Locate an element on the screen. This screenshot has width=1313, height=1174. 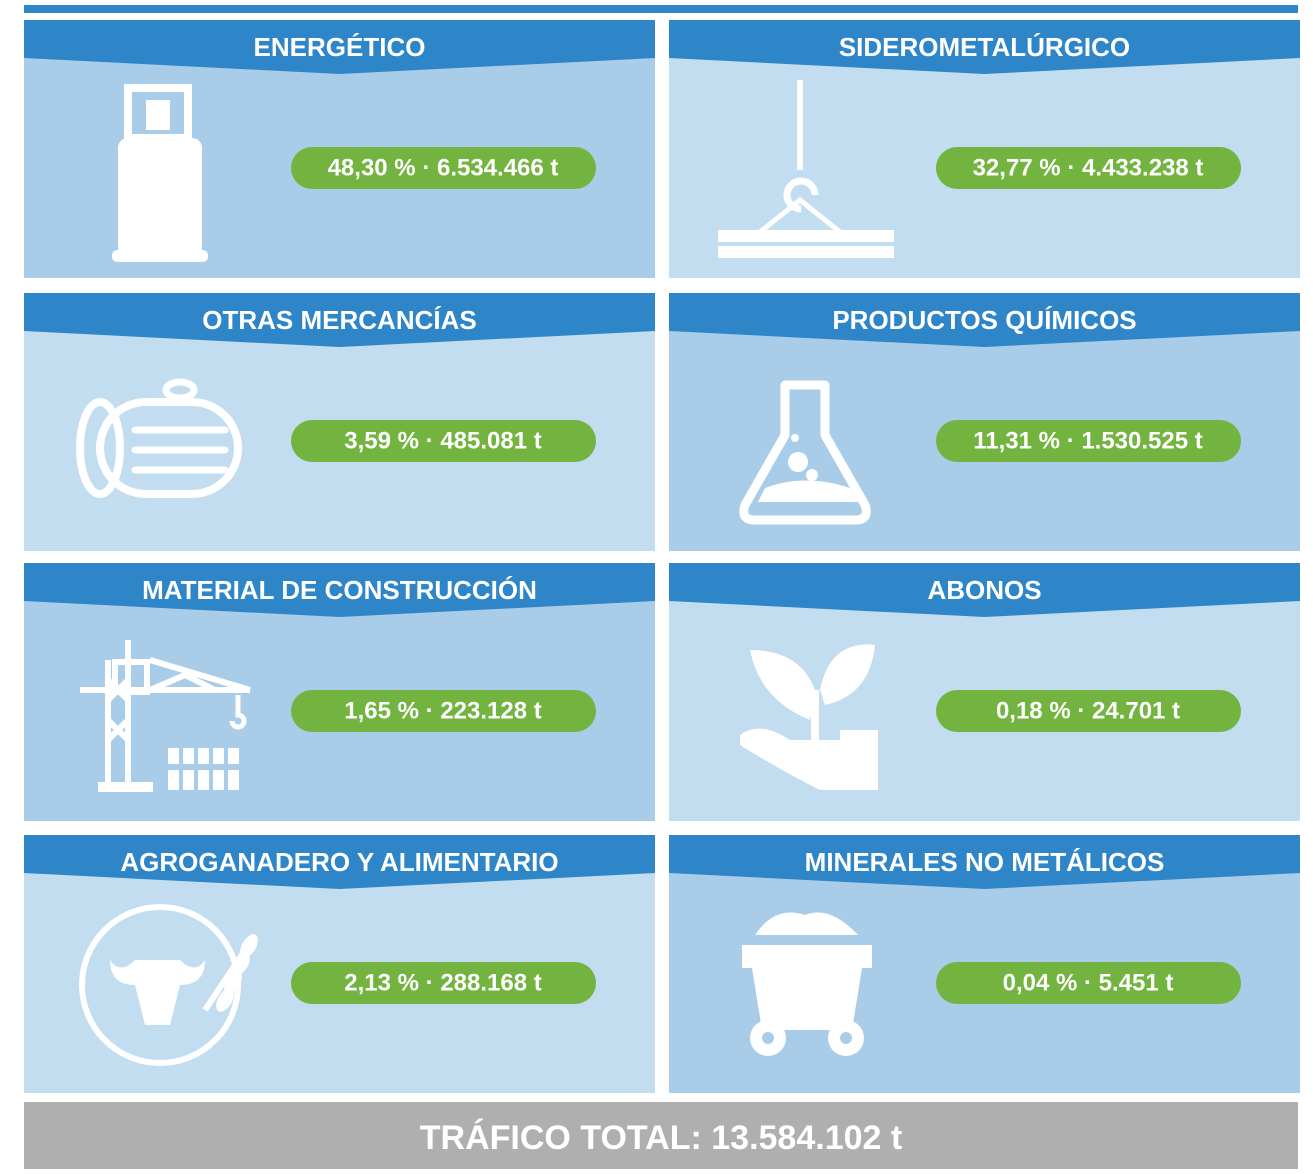
card-title: ENERGÉTICO is located at coordinates (340, 47).